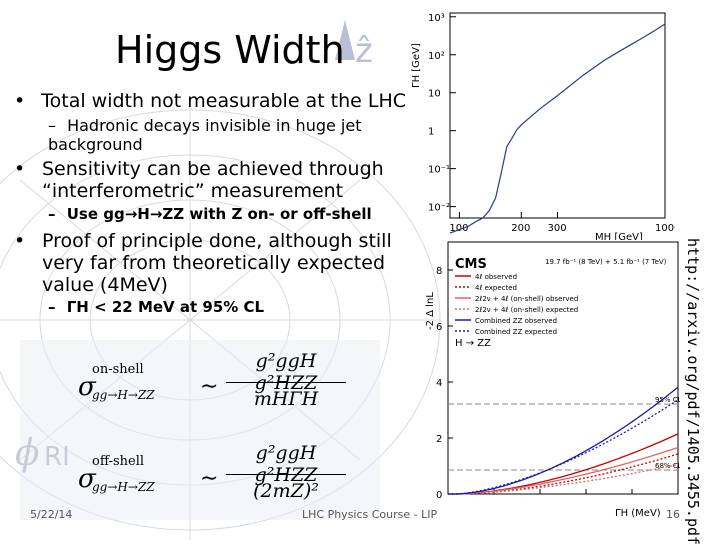 The height and width of the screenshot is (545, 720). I want to click on sigma-superscript: off-shell, so click(118, 461).